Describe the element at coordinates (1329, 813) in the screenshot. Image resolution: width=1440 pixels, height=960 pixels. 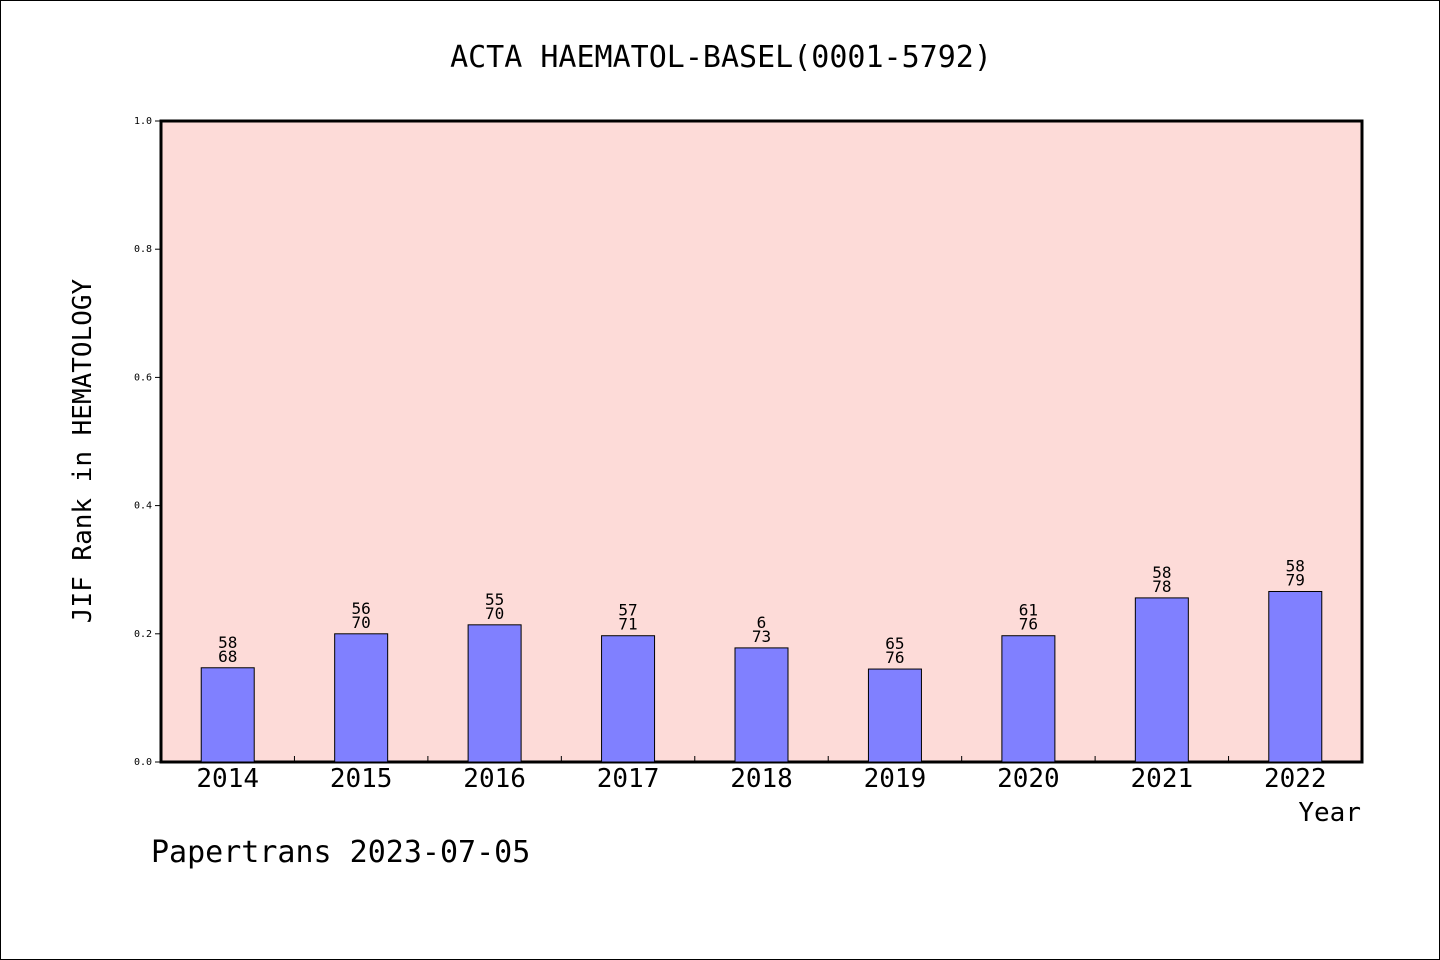
I see `x-axis-label: Year` at that location.